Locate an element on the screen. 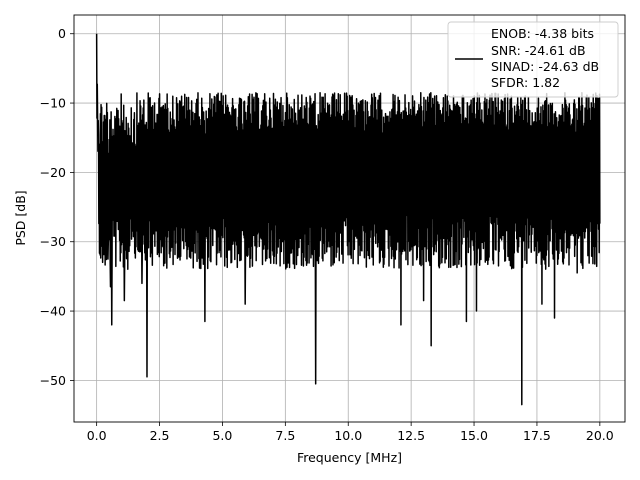  x-tick-label: 5.0 is located at coordinates (222, 435).